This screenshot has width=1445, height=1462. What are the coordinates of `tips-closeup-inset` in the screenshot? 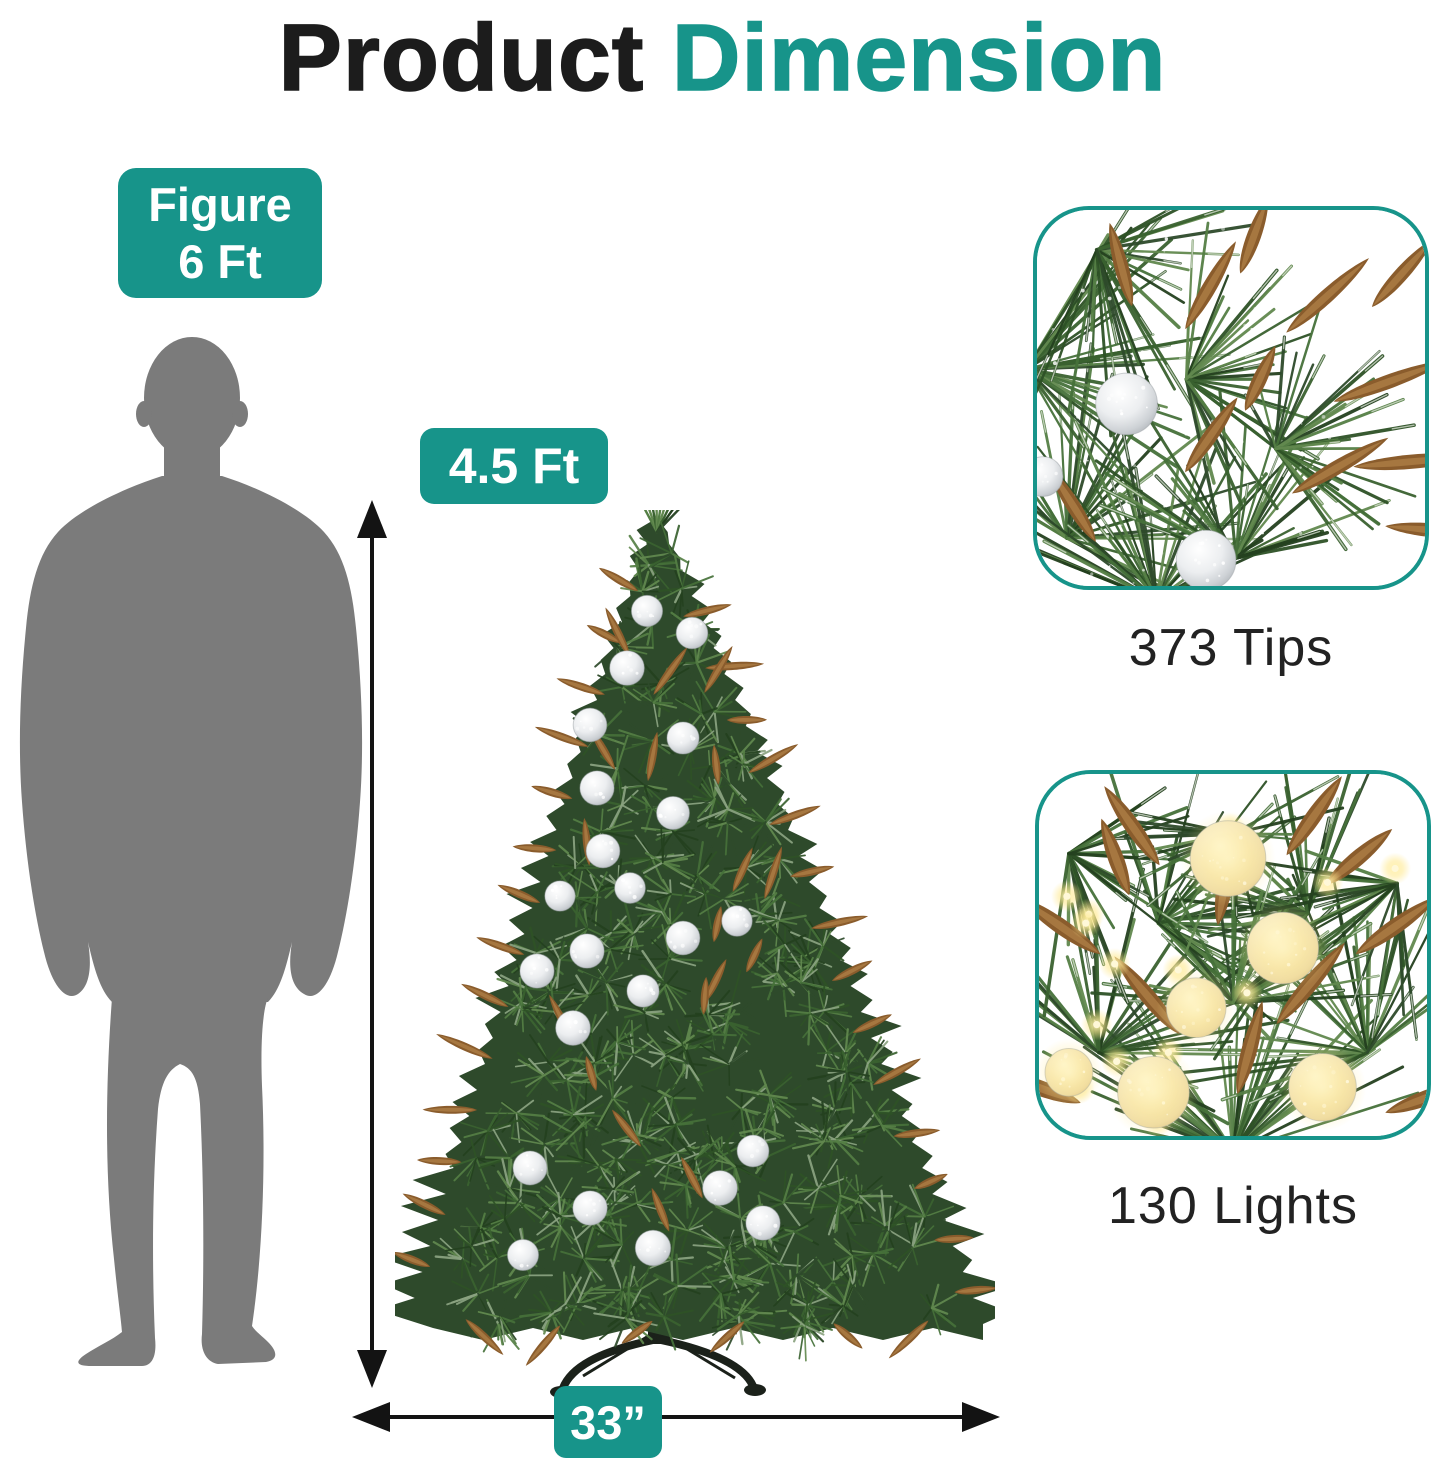 It's located at (1231, 398).